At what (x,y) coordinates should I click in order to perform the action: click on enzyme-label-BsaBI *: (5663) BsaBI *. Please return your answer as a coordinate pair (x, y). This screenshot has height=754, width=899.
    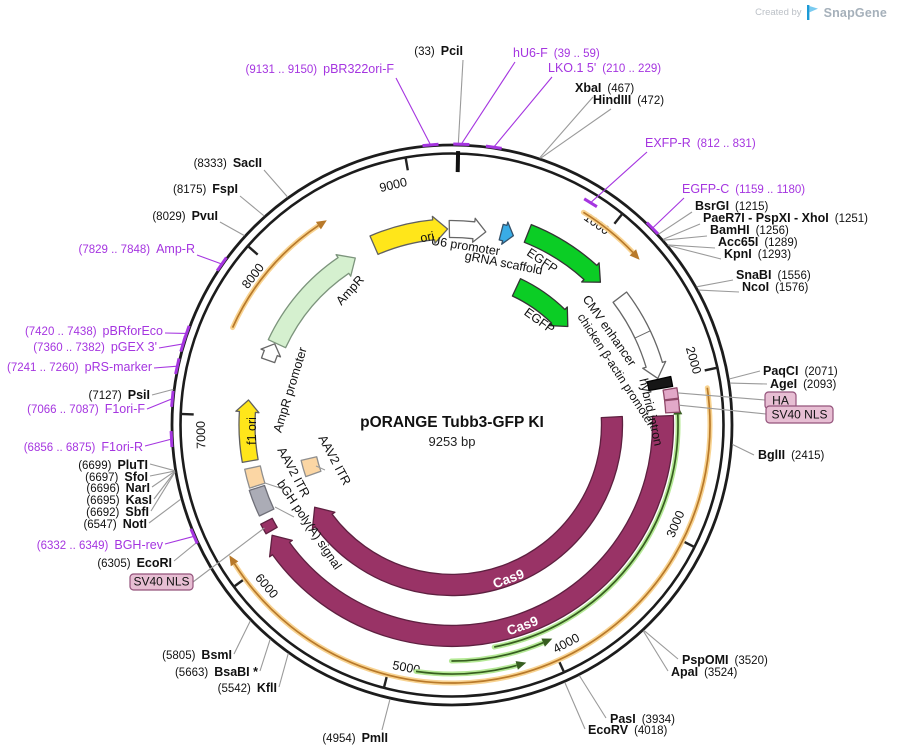
    Looking at the image, I should click on (216, 672).